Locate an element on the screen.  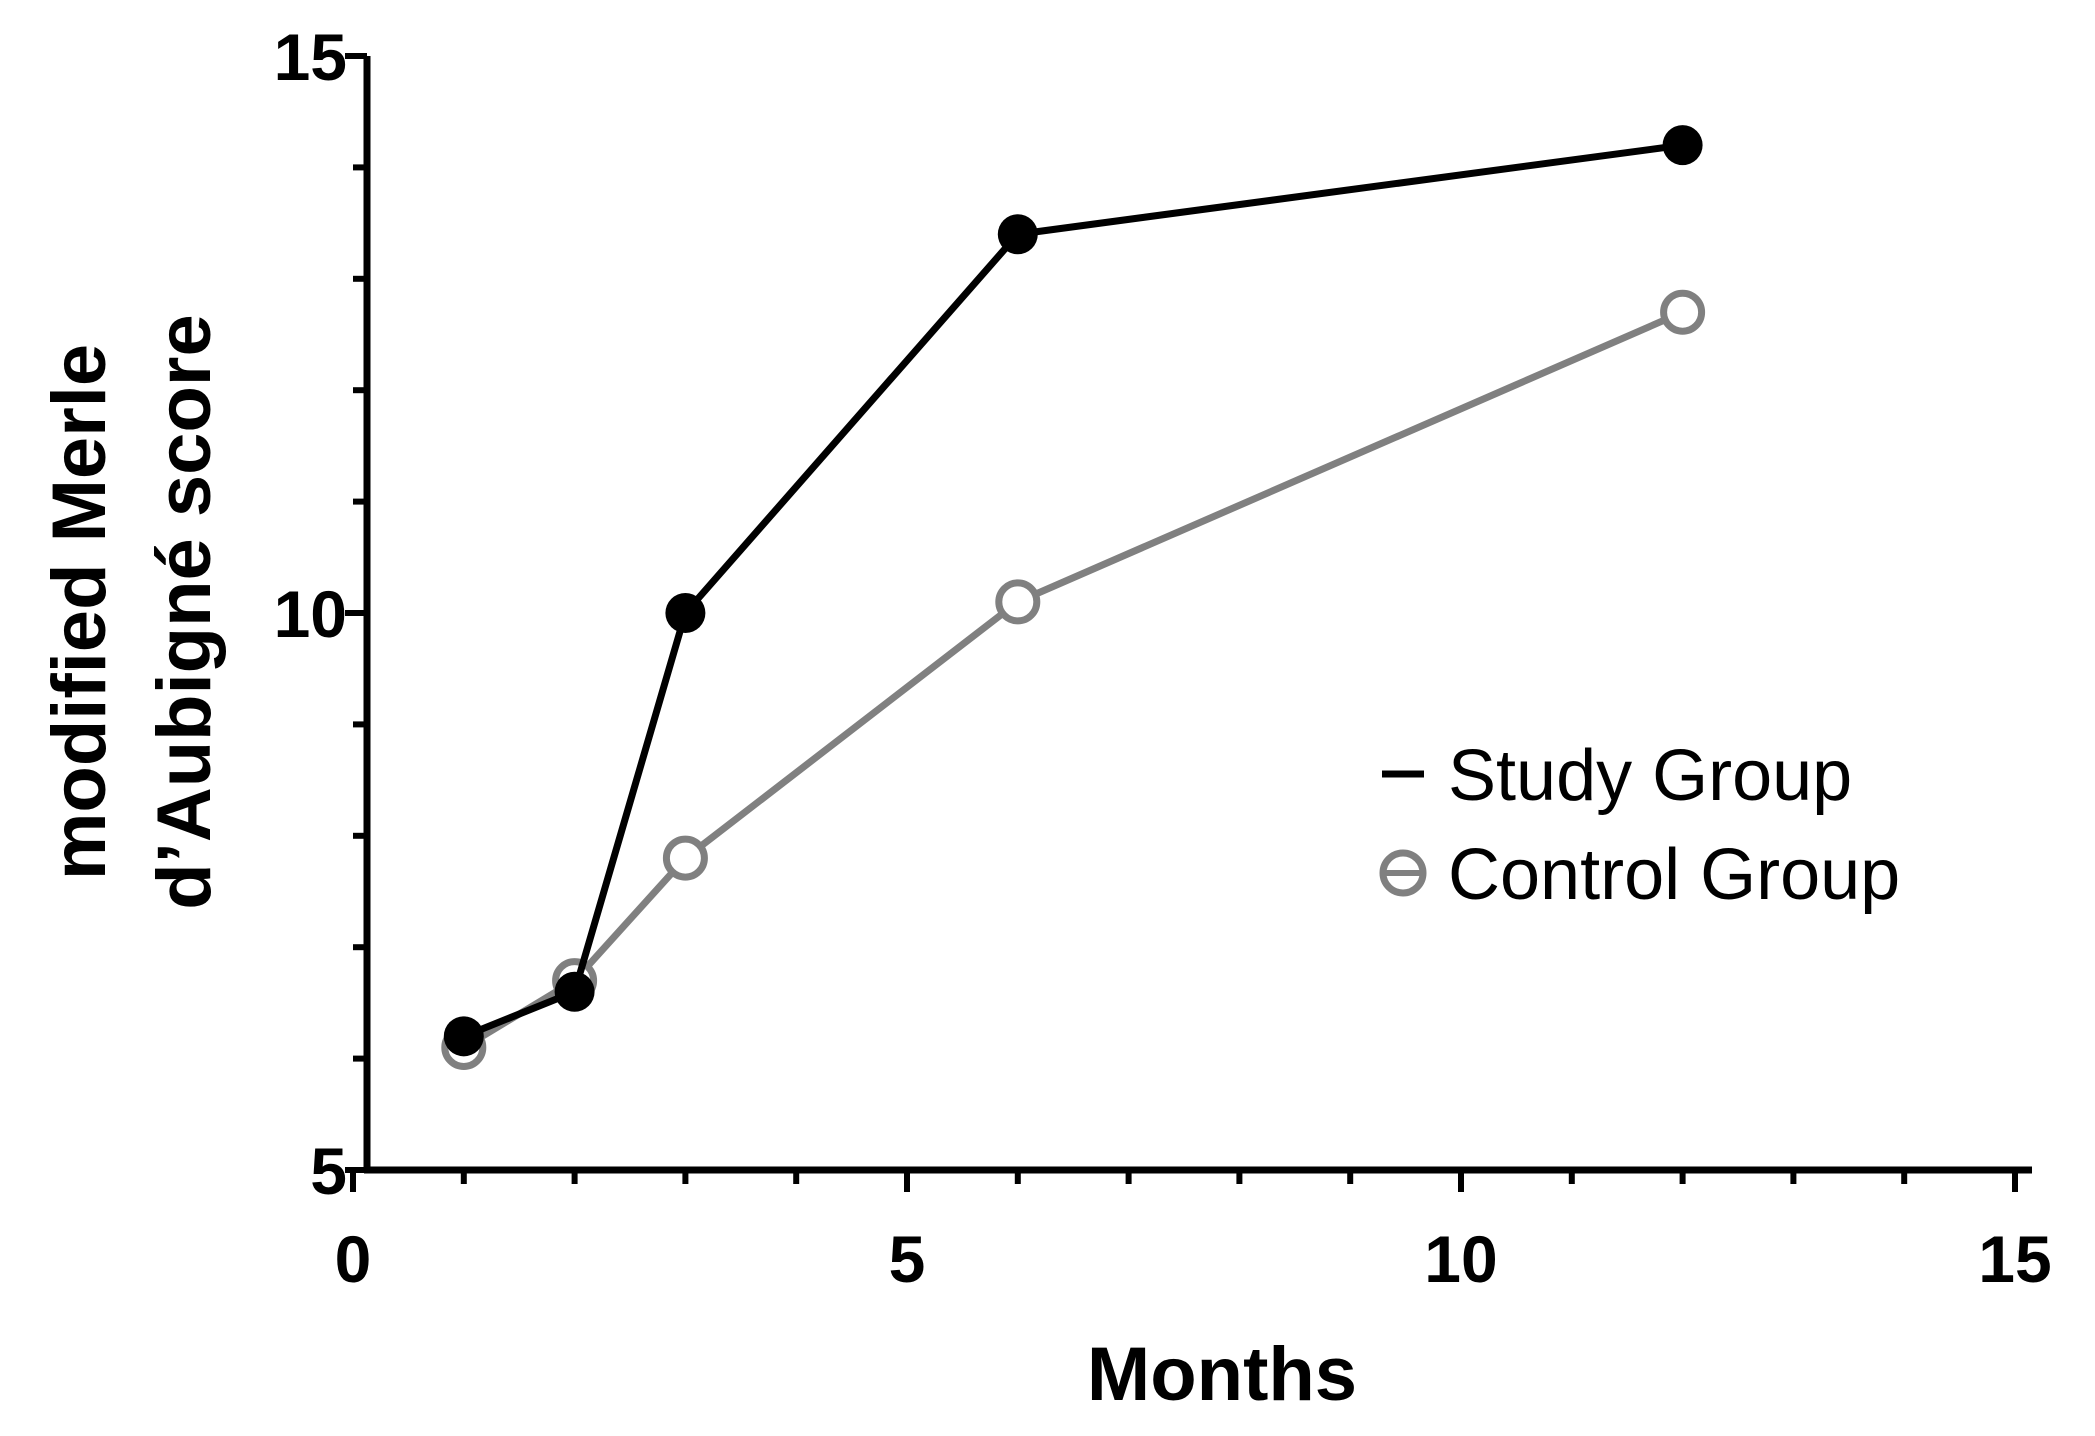
x-tick-label: 15 is located at coordinates (2014, 1259).